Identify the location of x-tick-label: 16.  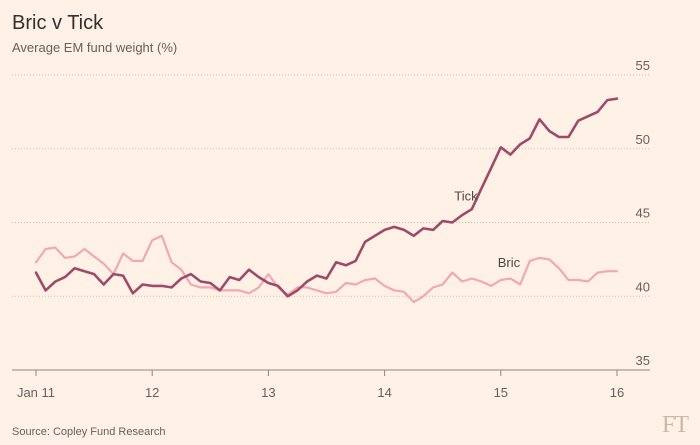
(617, 392).